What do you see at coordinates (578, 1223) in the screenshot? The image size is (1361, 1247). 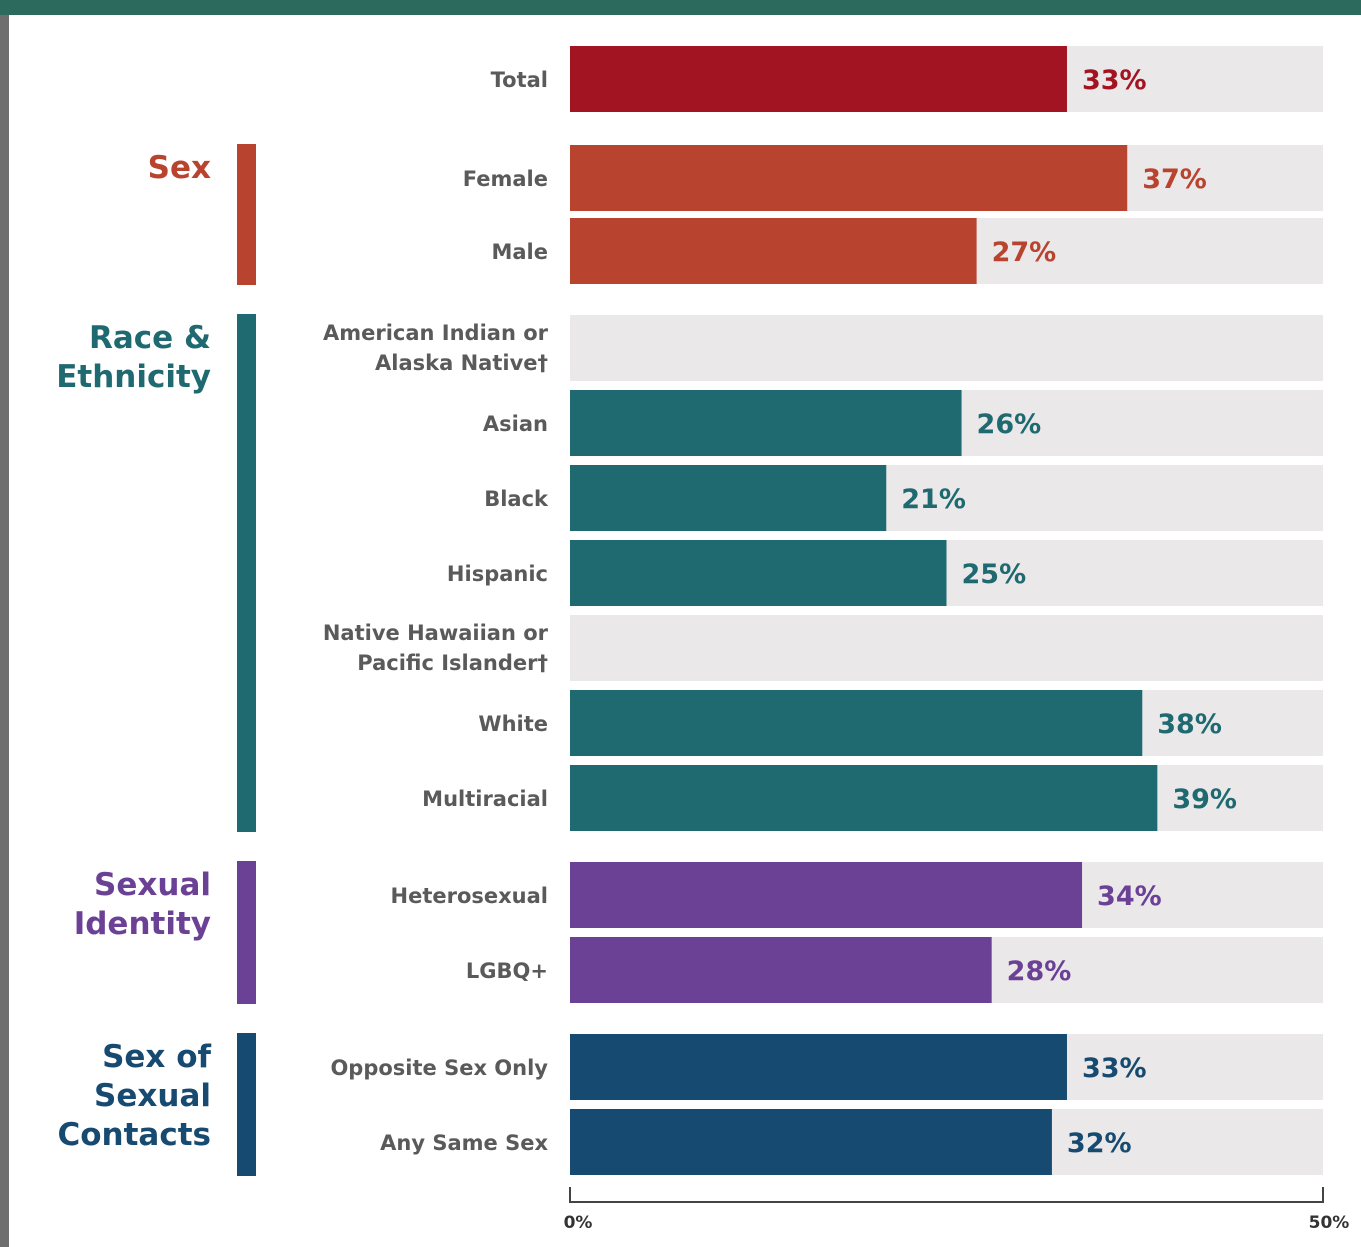 I see `x-tick-label: 0%` at bounding box center [578, 1223].